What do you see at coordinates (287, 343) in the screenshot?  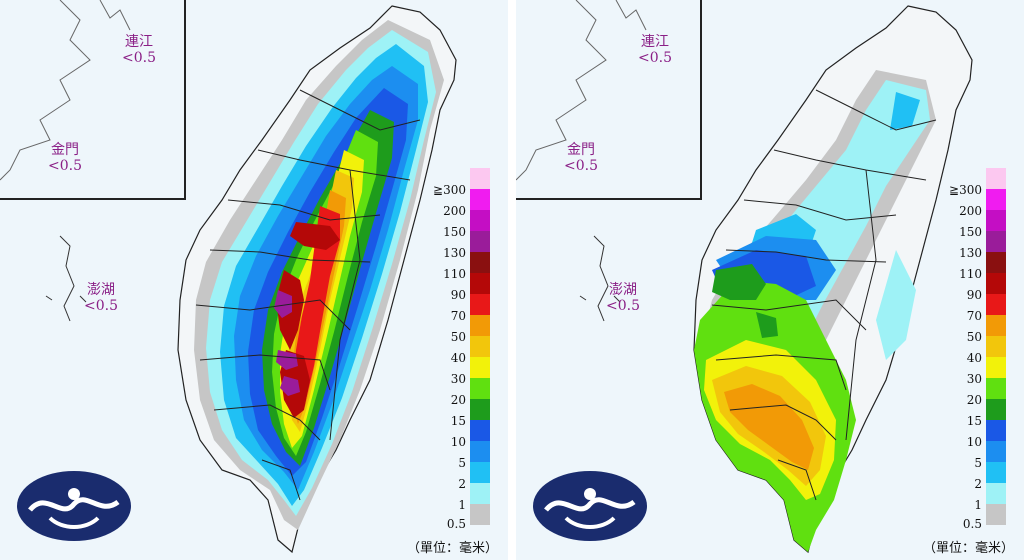 I see `rain-purple` at bounding box center [287, 343].